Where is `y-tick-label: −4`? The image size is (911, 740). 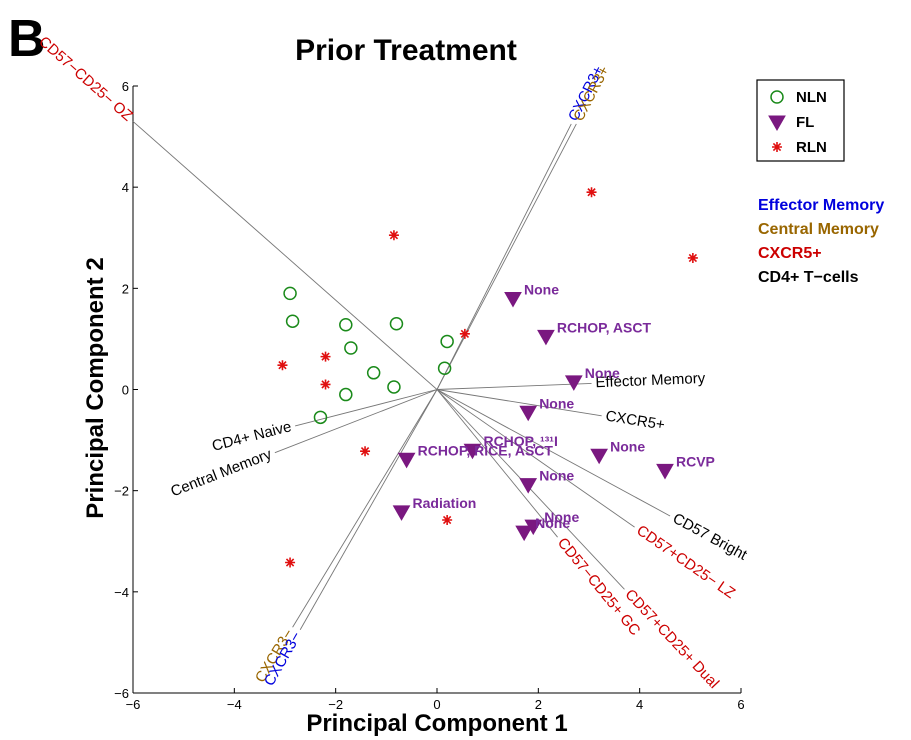 y-tick-label: −4 is located at coordinates (121, 592).